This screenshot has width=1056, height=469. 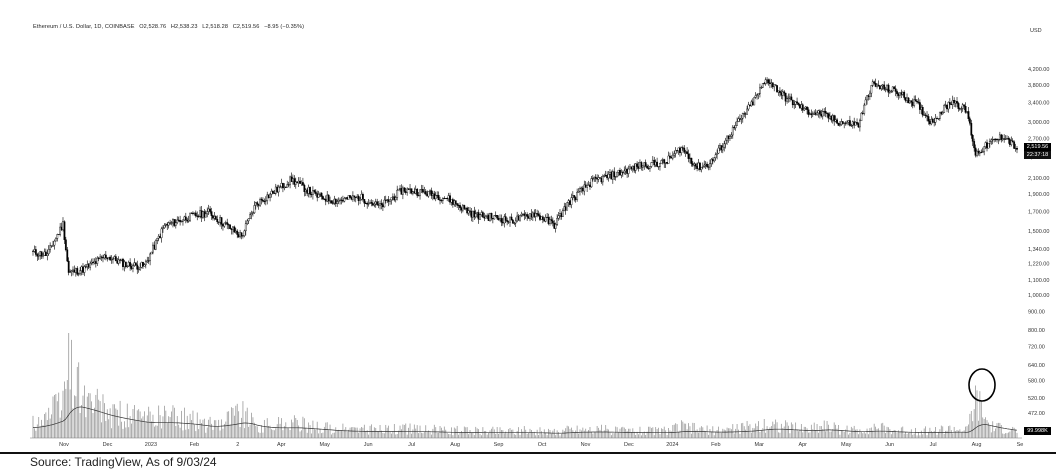 What do you see at coordinates (215, 27) in the screenshot?
I see `ohlc-low: L2,518.28` at bounding box center [215, 27].